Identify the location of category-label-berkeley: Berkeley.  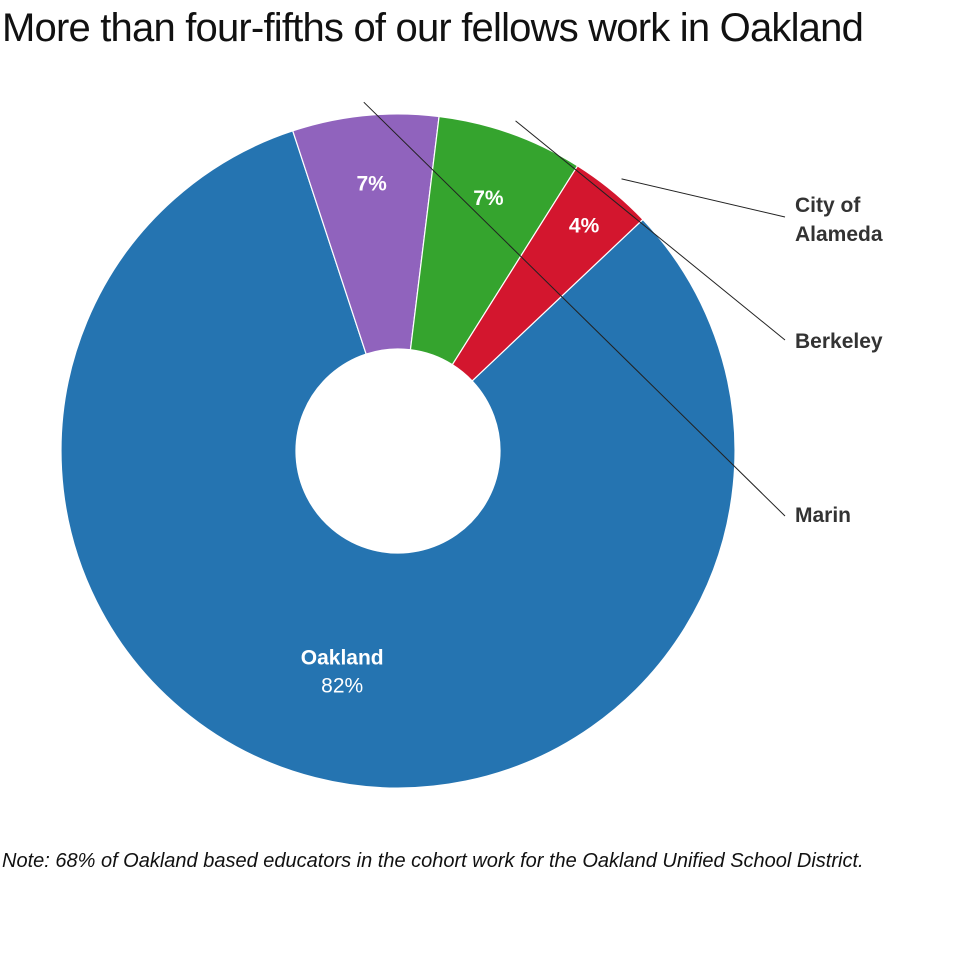
(839, 341).